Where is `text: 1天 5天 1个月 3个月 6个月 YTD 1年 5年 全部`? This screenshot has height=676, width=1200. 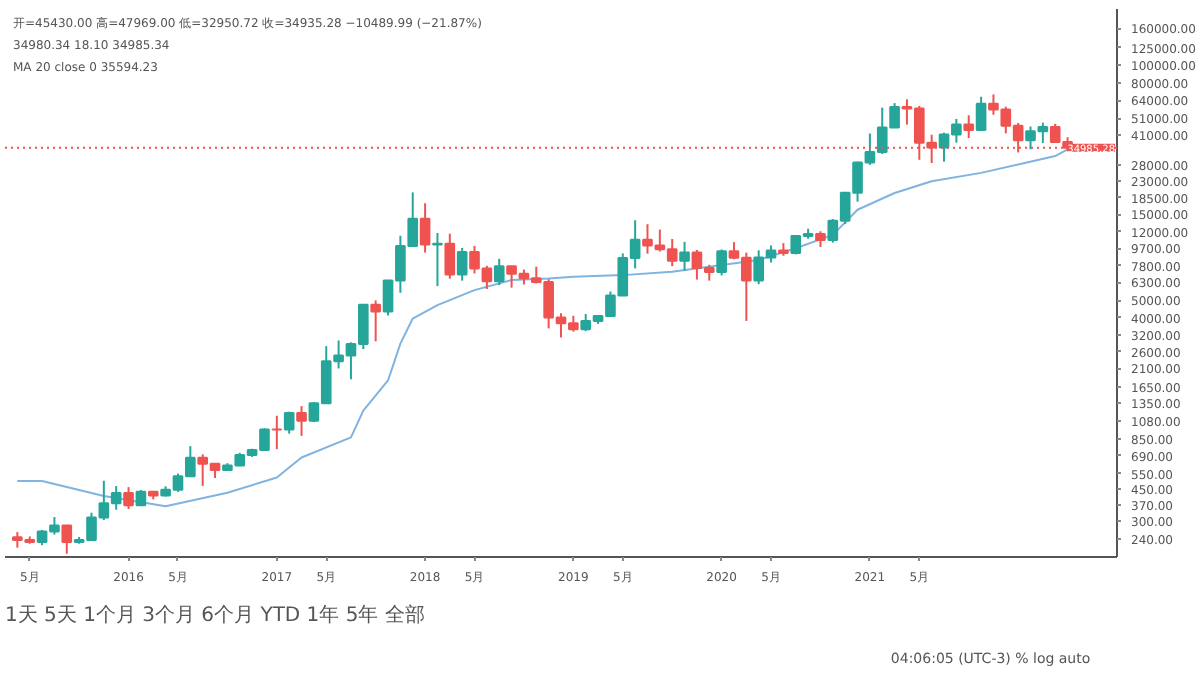
text: 1天 5天 1个月 3个月 6个月 YTD 1年 5年 全部 is located at coordinates (215, 615).